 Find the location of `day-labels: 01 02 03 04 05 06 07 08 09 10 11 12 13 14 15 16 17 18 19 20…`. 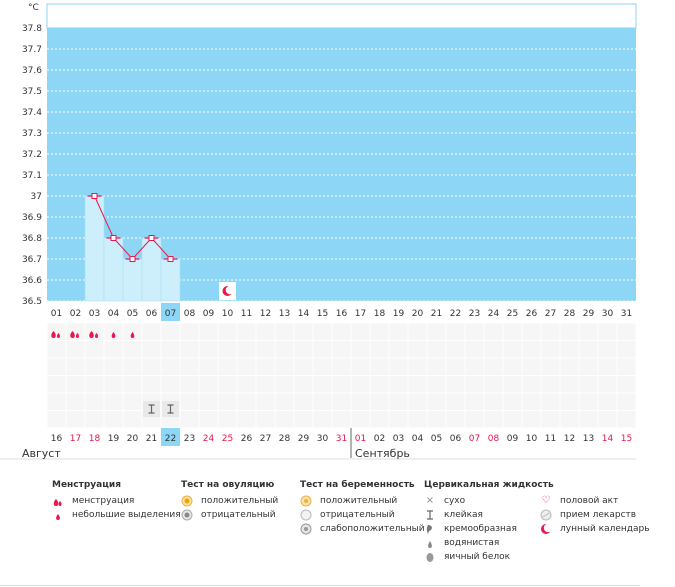

day-labels: 01 02 03 04 05 06 07 08 09 10 11 12 13 14 15 16 17 18 19 20… is located at coordinates (341, 314).